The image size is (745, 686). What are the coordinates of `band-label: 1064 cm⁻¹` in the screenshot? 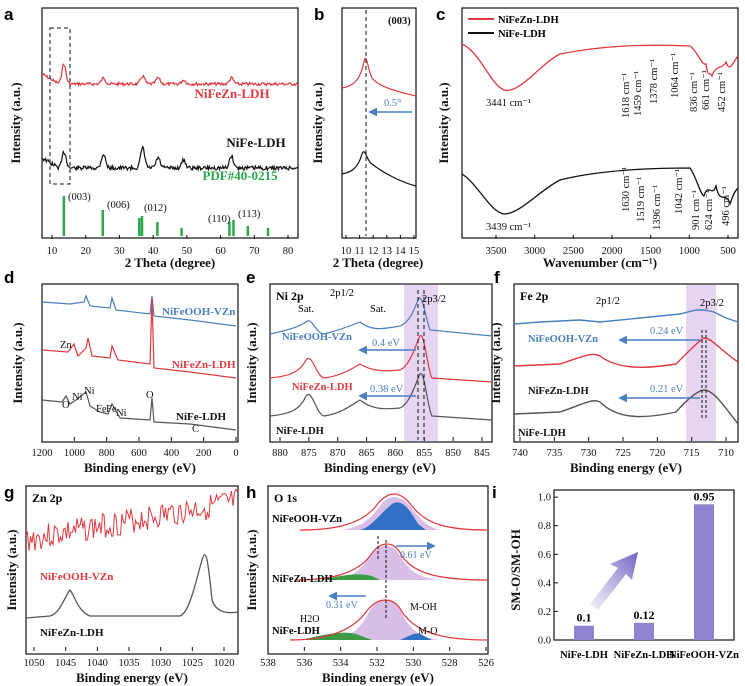 It's located at (675, 75).